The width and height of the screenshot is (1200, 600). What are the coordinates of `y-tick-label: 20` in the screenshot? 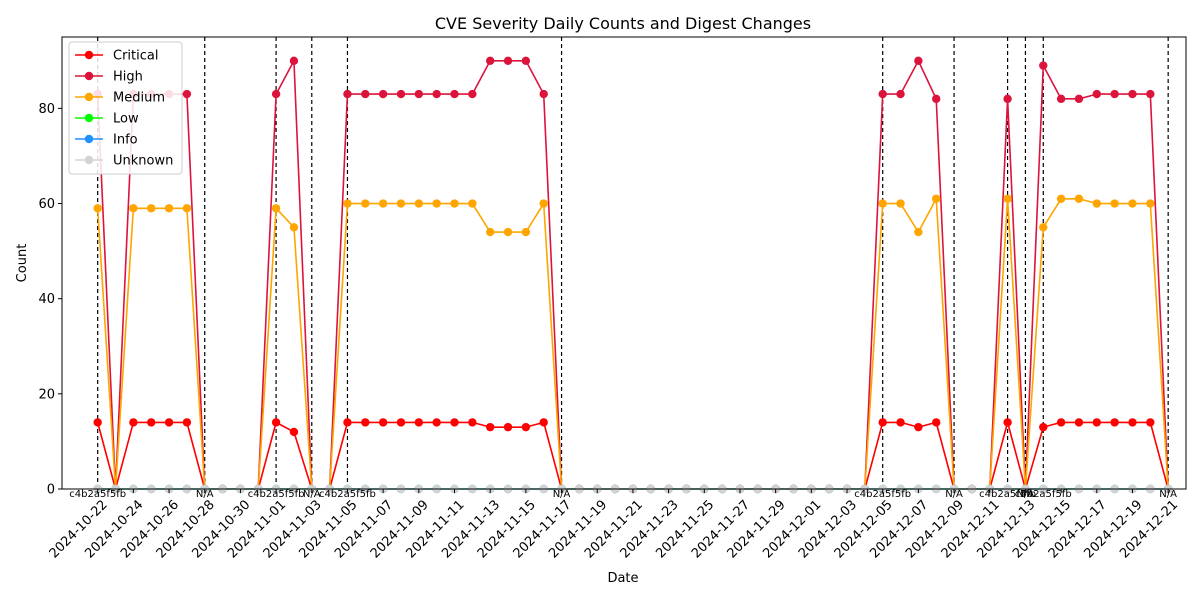 It's located at (46, 394).